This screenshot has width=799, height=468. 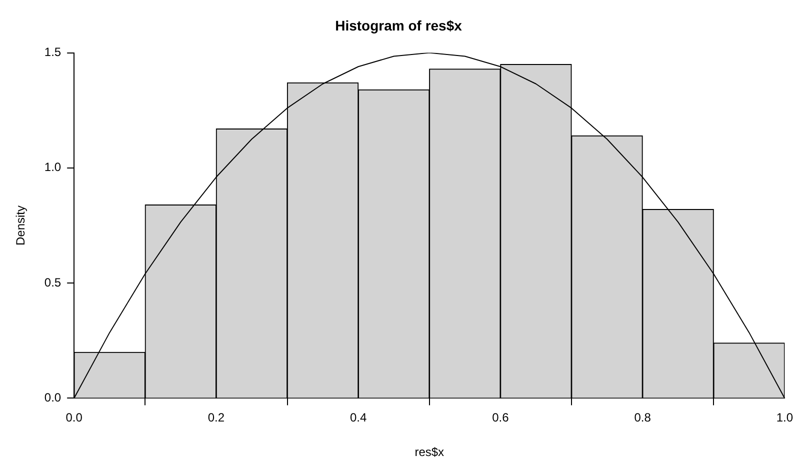 I want to click on x-axis-title: res$x, so click(x=429, y=452).